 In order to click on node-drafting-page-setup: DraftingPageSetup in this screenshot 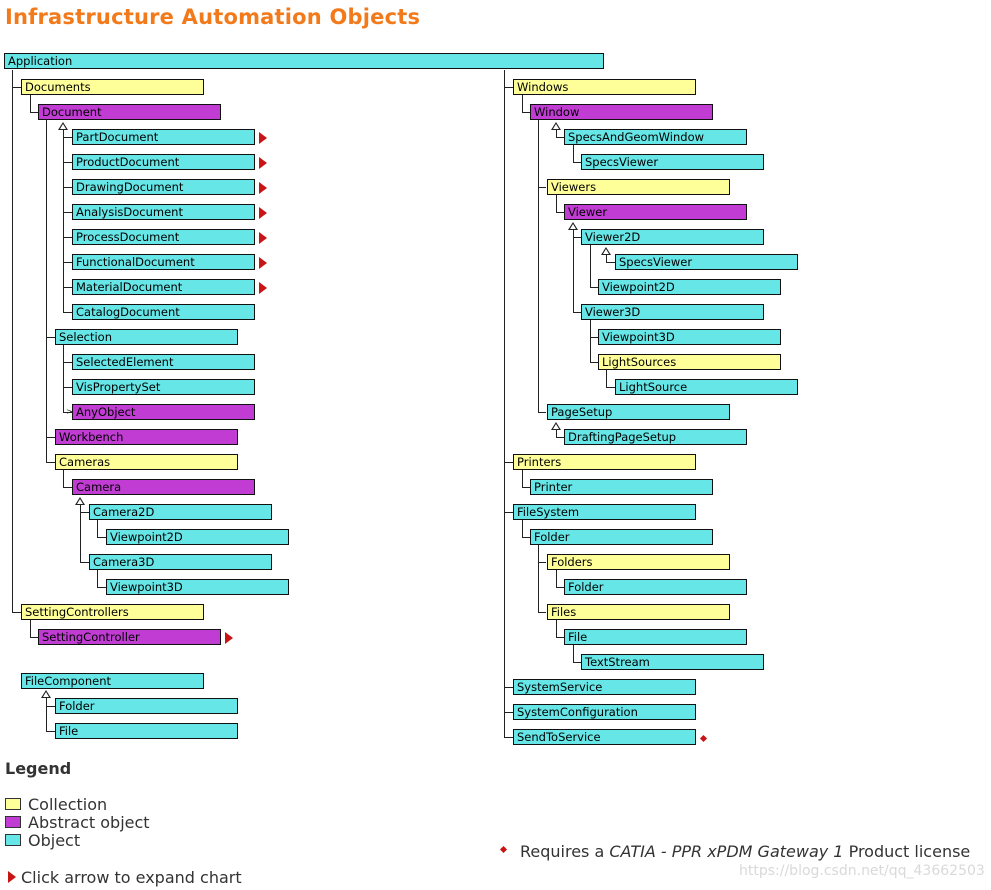, I will do `click(655, 437)`.